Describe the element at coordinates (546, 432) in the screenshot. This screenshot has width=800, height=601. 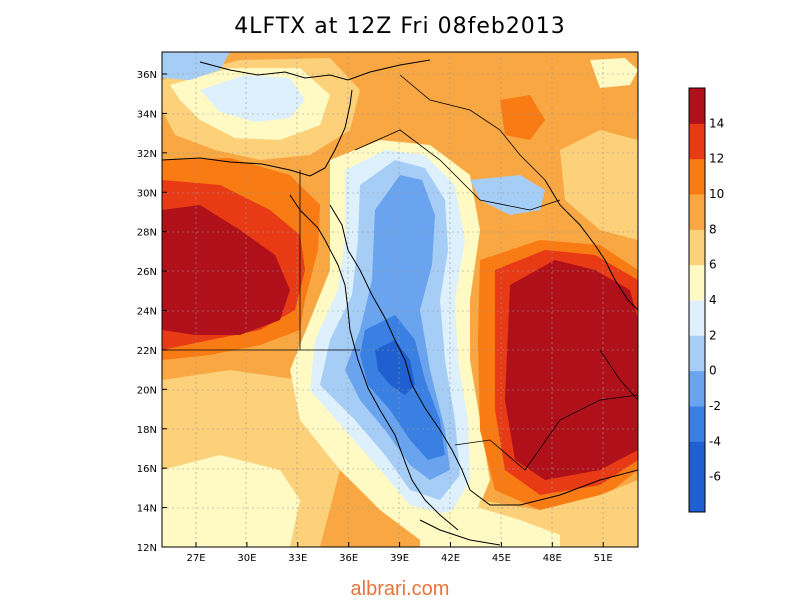
I see `yemen-saudi-border` at that location.